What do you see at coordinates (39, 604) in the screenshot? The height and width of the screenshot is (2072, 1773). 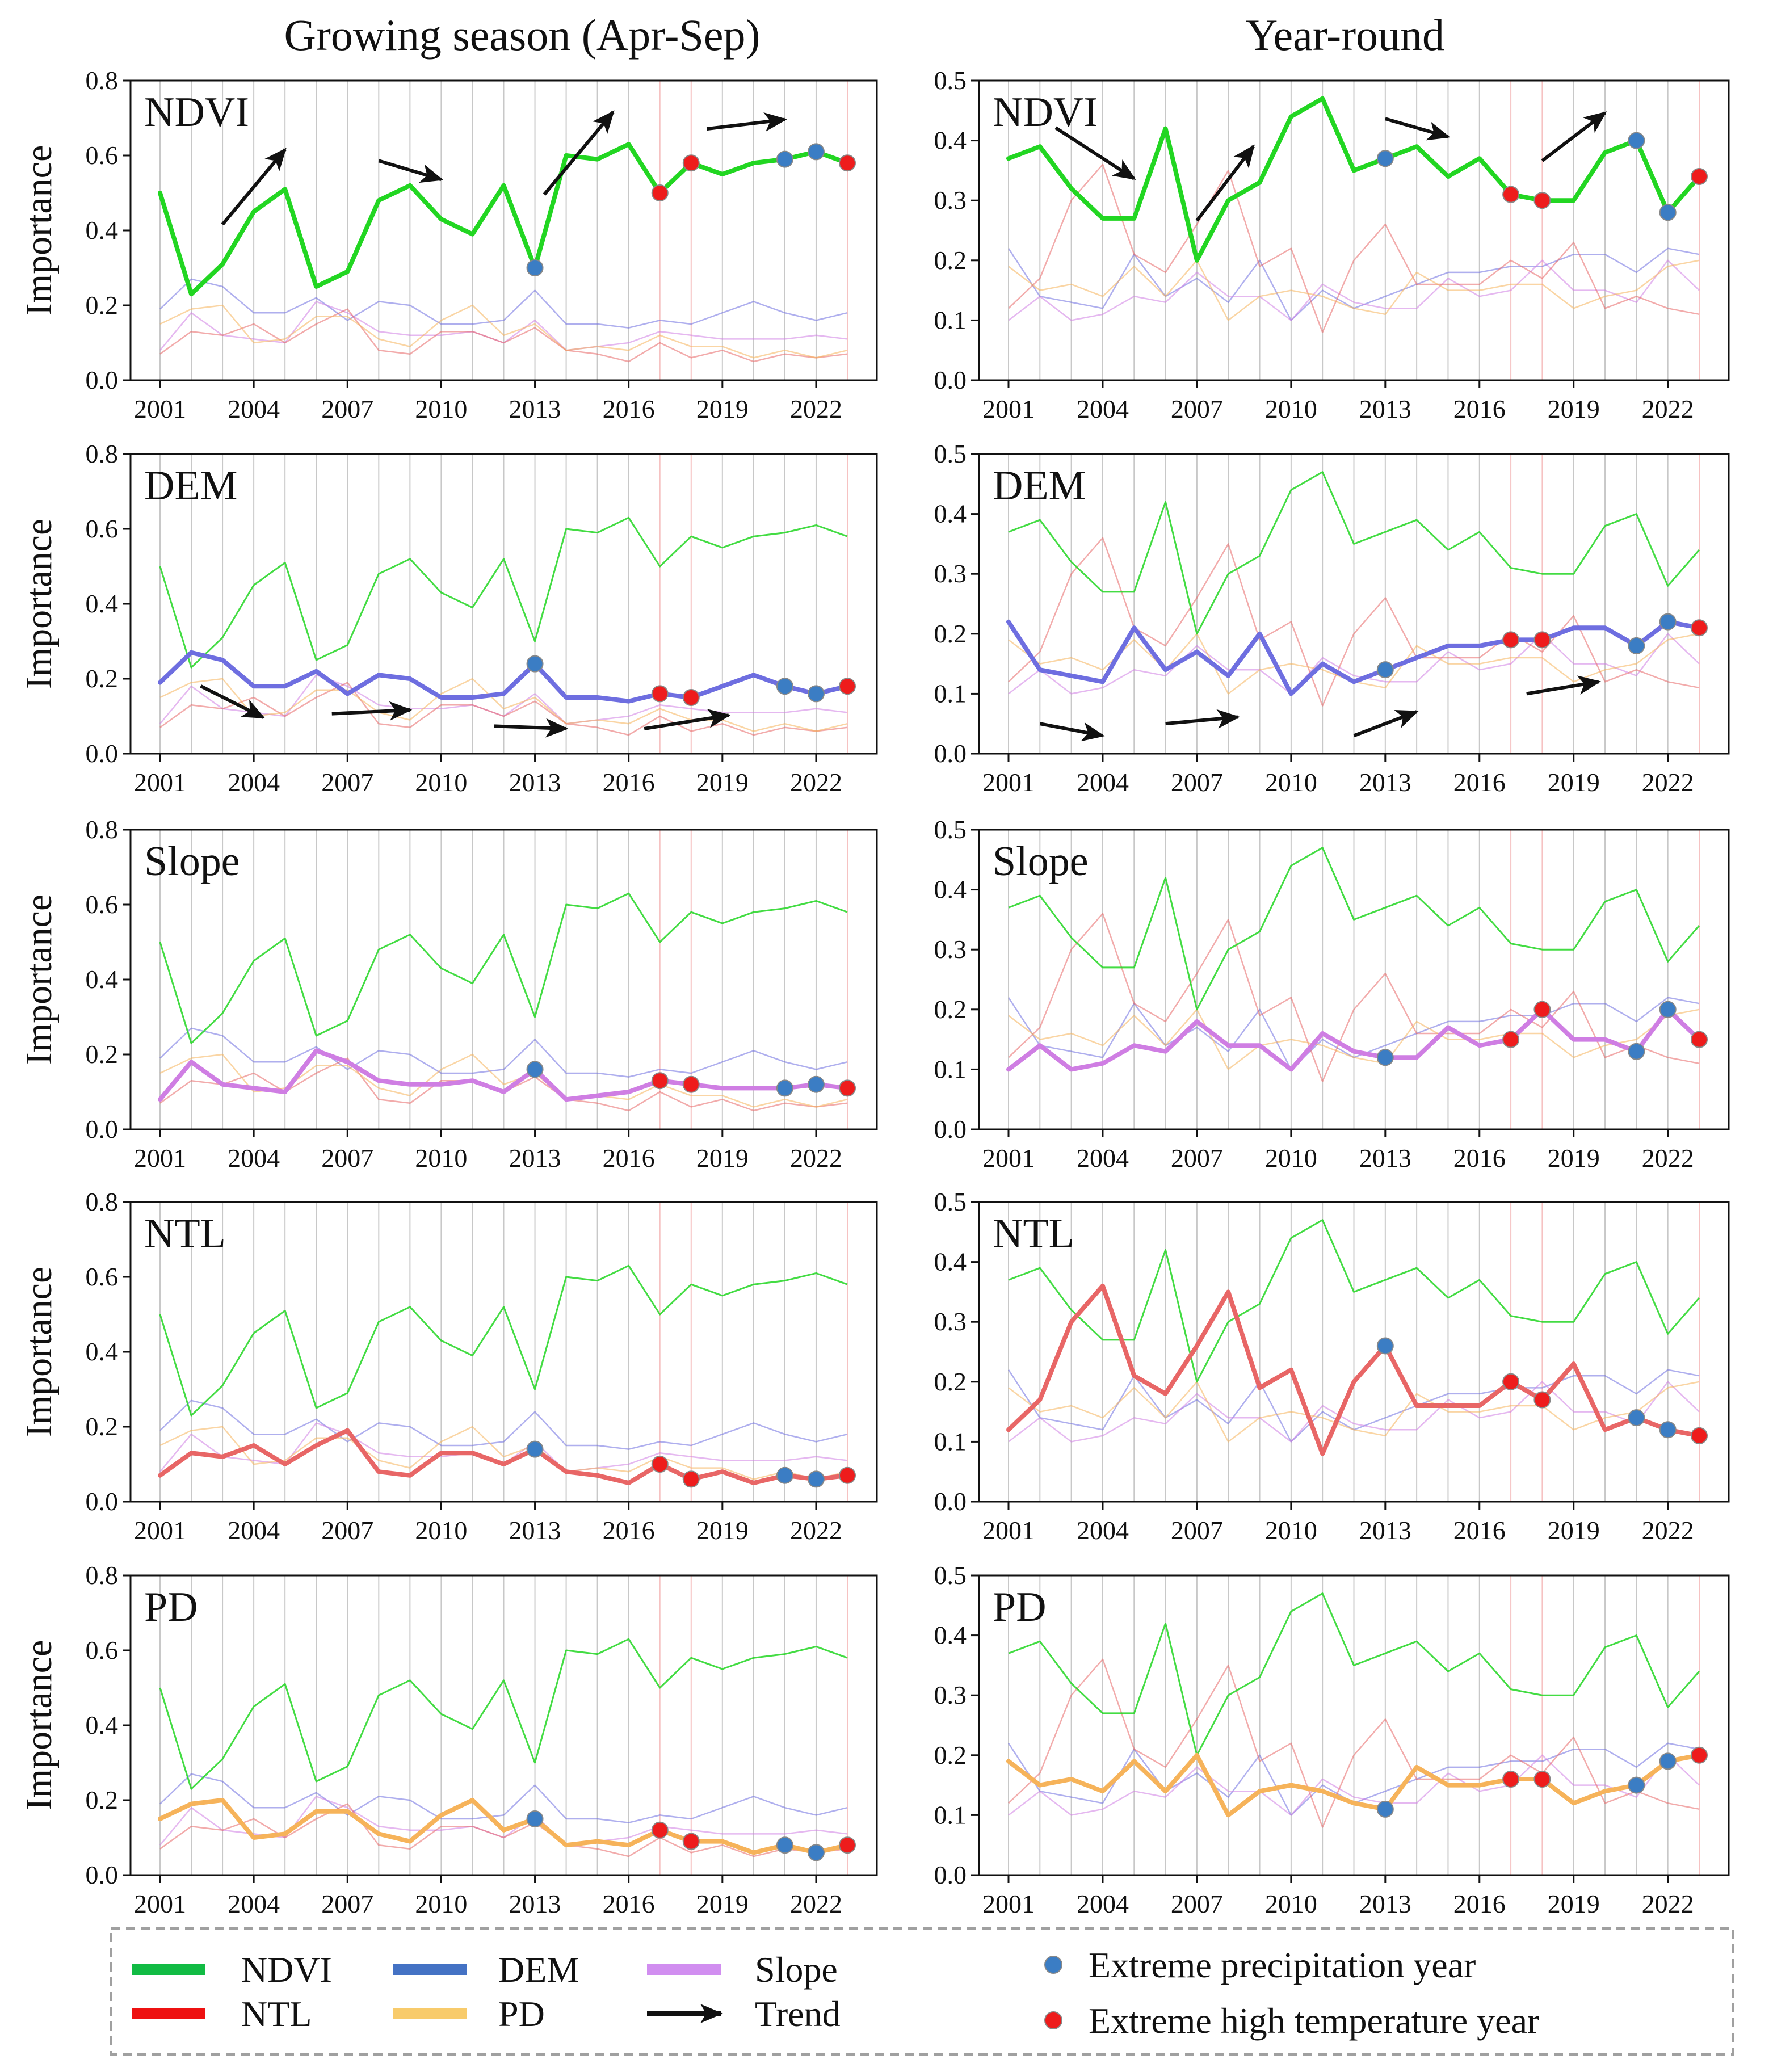 I see `y-axis-label: Importance` at bounding box center [39, 604].